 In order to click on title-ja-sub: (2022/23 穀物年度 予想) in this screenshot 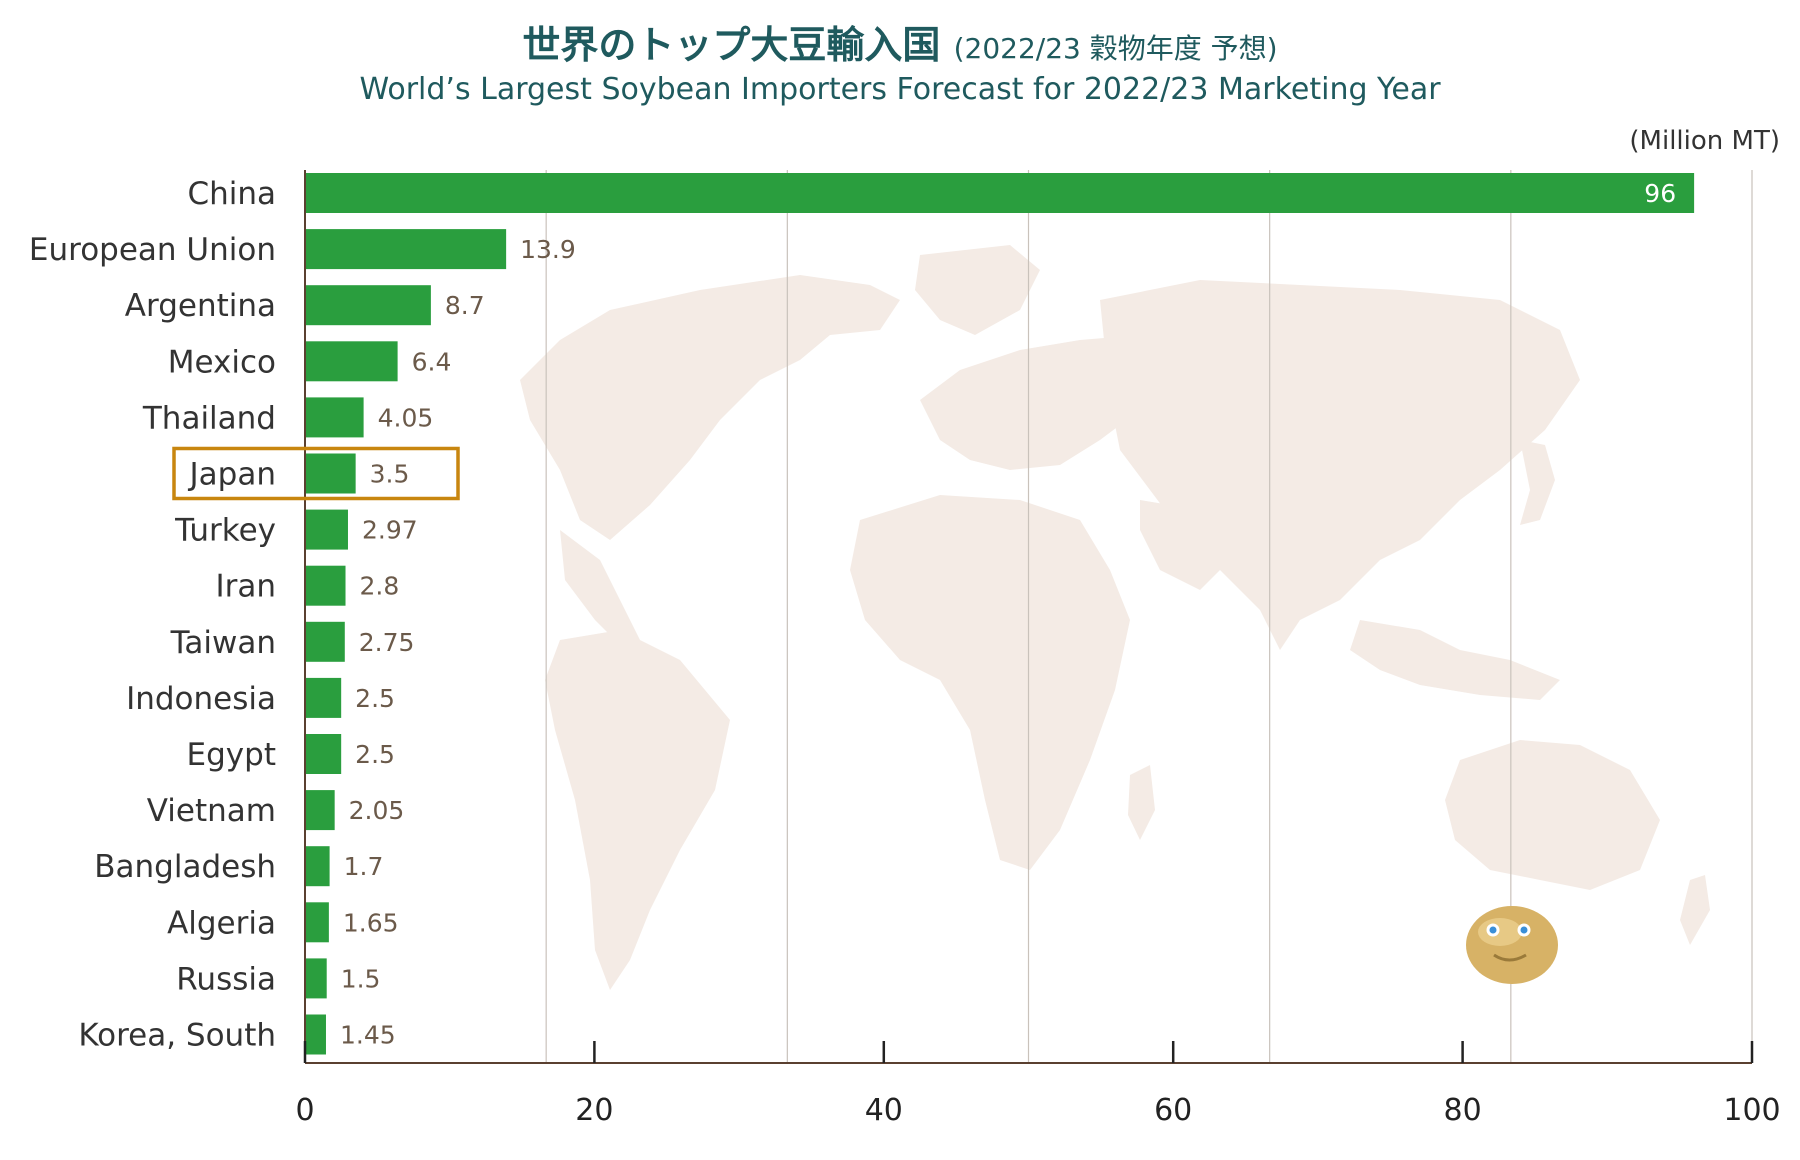, I will do `click(1115, 48)`.